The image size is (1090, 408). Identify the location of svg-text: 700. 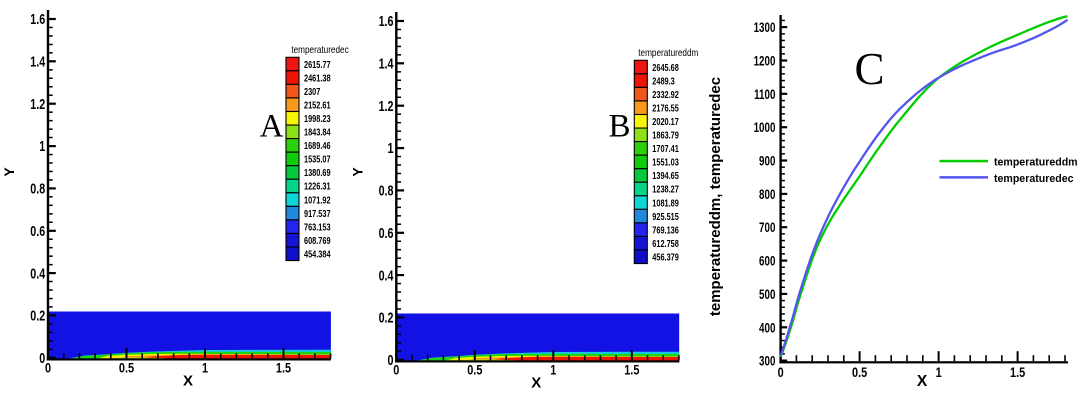
(767, 227).